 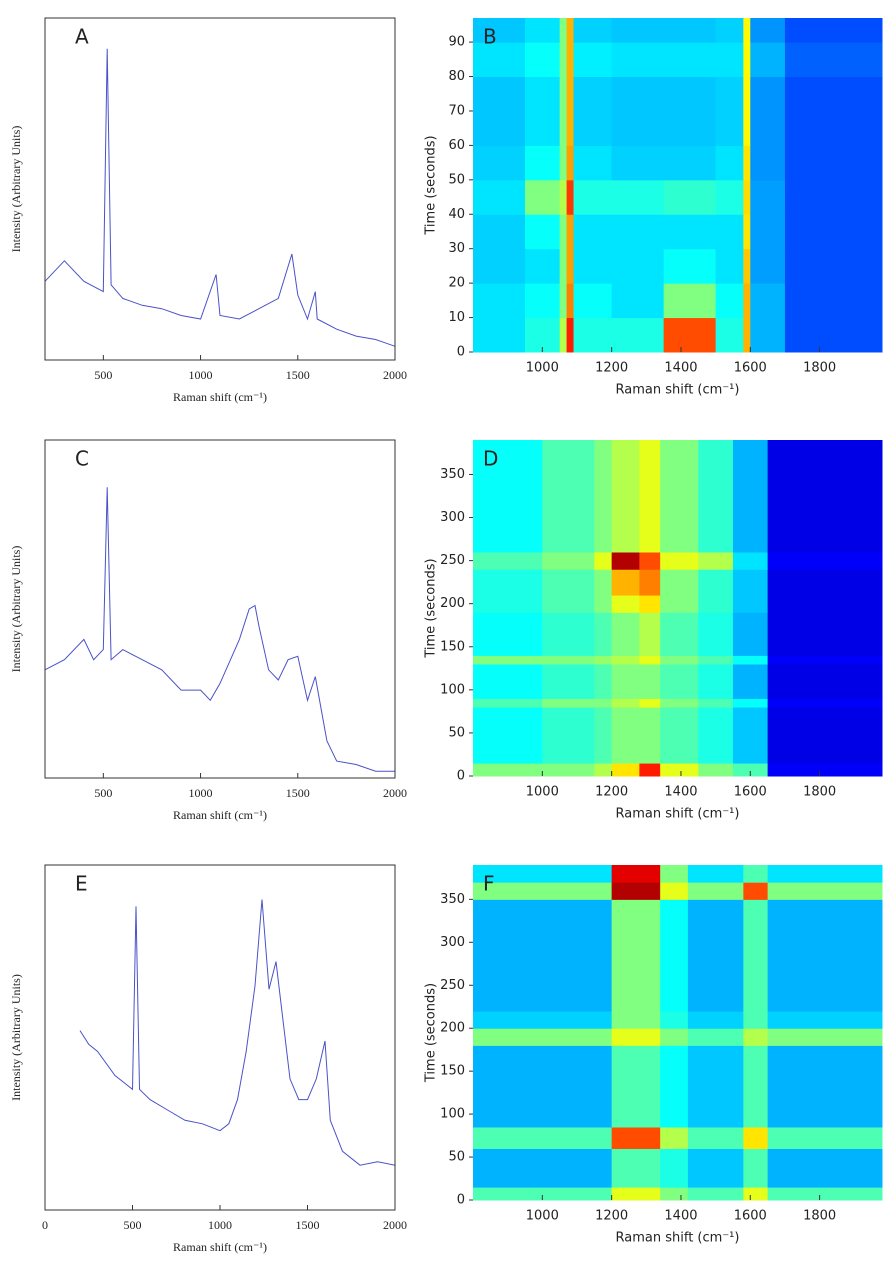 I want to click on y-tick-label: 40, so click(x=456, y=214).